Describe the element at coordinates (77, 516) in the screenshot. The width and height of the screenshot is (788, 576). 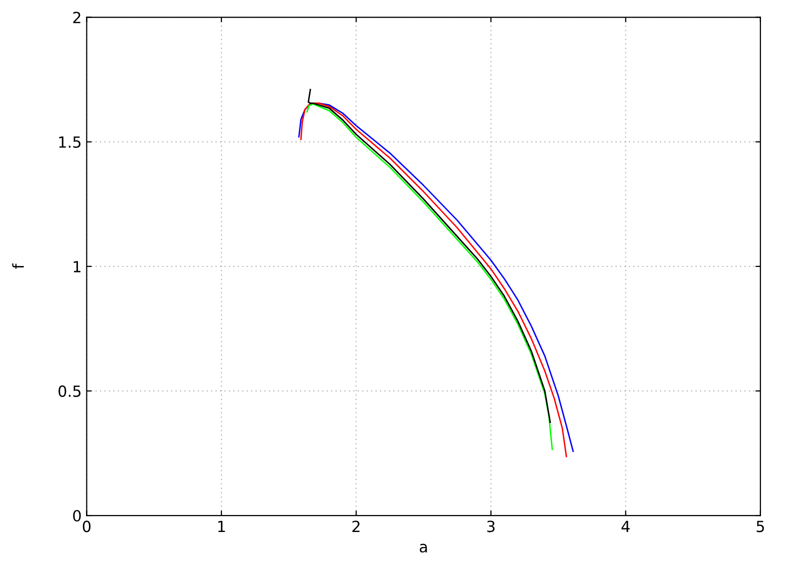
I see `y-tick-label: 0` at that location.